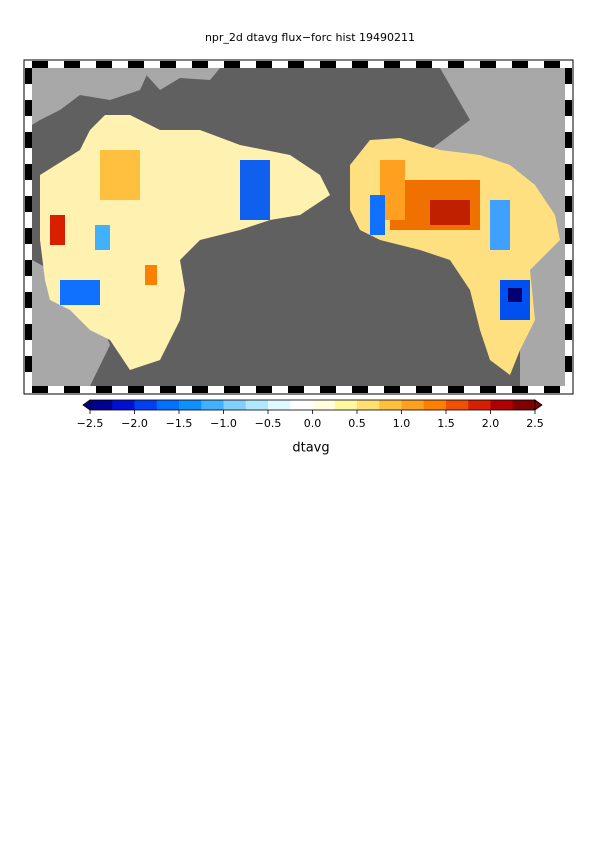 The image size is (595, 846). What do you see at coordinates (538, 405) in the screenshot?
I see `colorbar-end` at bounding box center [538, 405].